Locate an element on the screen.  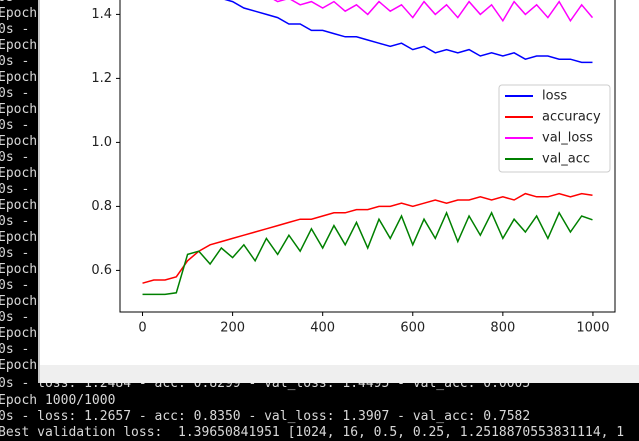
legend-box is located at coordinates (554, 128).